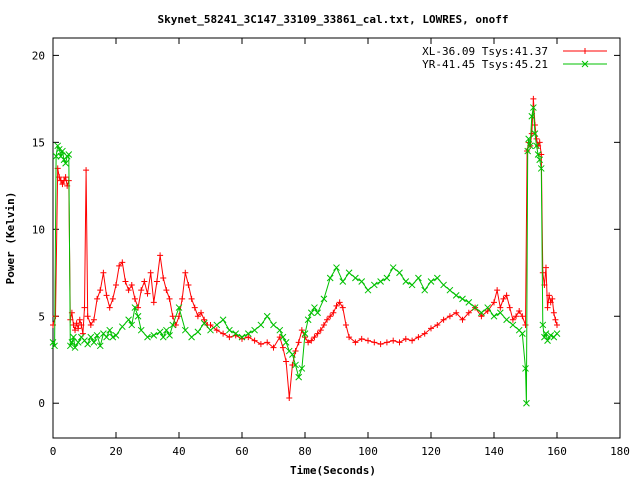 The image size is (640, 480). What do you see at coordinates (10, 238) in the screenshot?
I see `y-axis-label: Power (Kelvin)` at bounding box center [10, 238].